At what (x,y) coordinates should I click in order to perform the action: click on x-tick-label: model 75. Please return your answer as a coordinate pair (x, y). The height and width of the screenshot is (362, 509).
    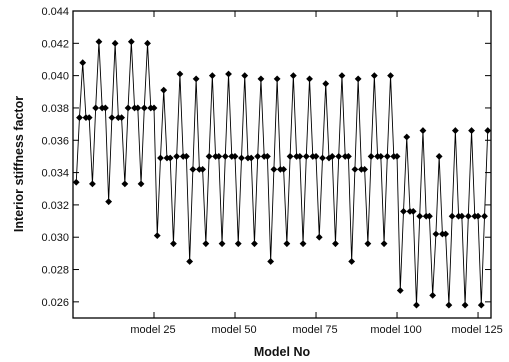
    Looking at the image, I should click on (314, 330).